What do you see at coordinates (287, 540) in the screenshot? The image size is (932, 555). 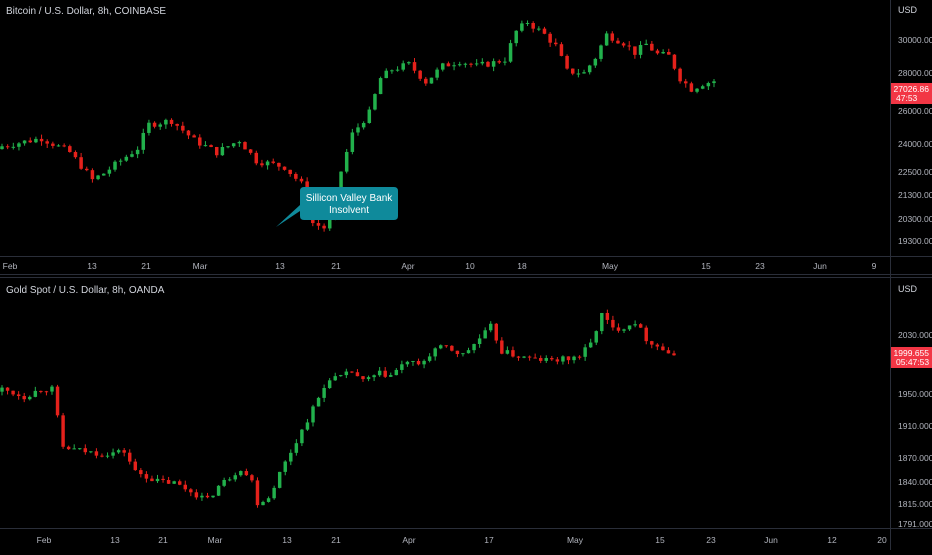 I see `gold-x-tick-label: 13` at bounding box center [287, 540].